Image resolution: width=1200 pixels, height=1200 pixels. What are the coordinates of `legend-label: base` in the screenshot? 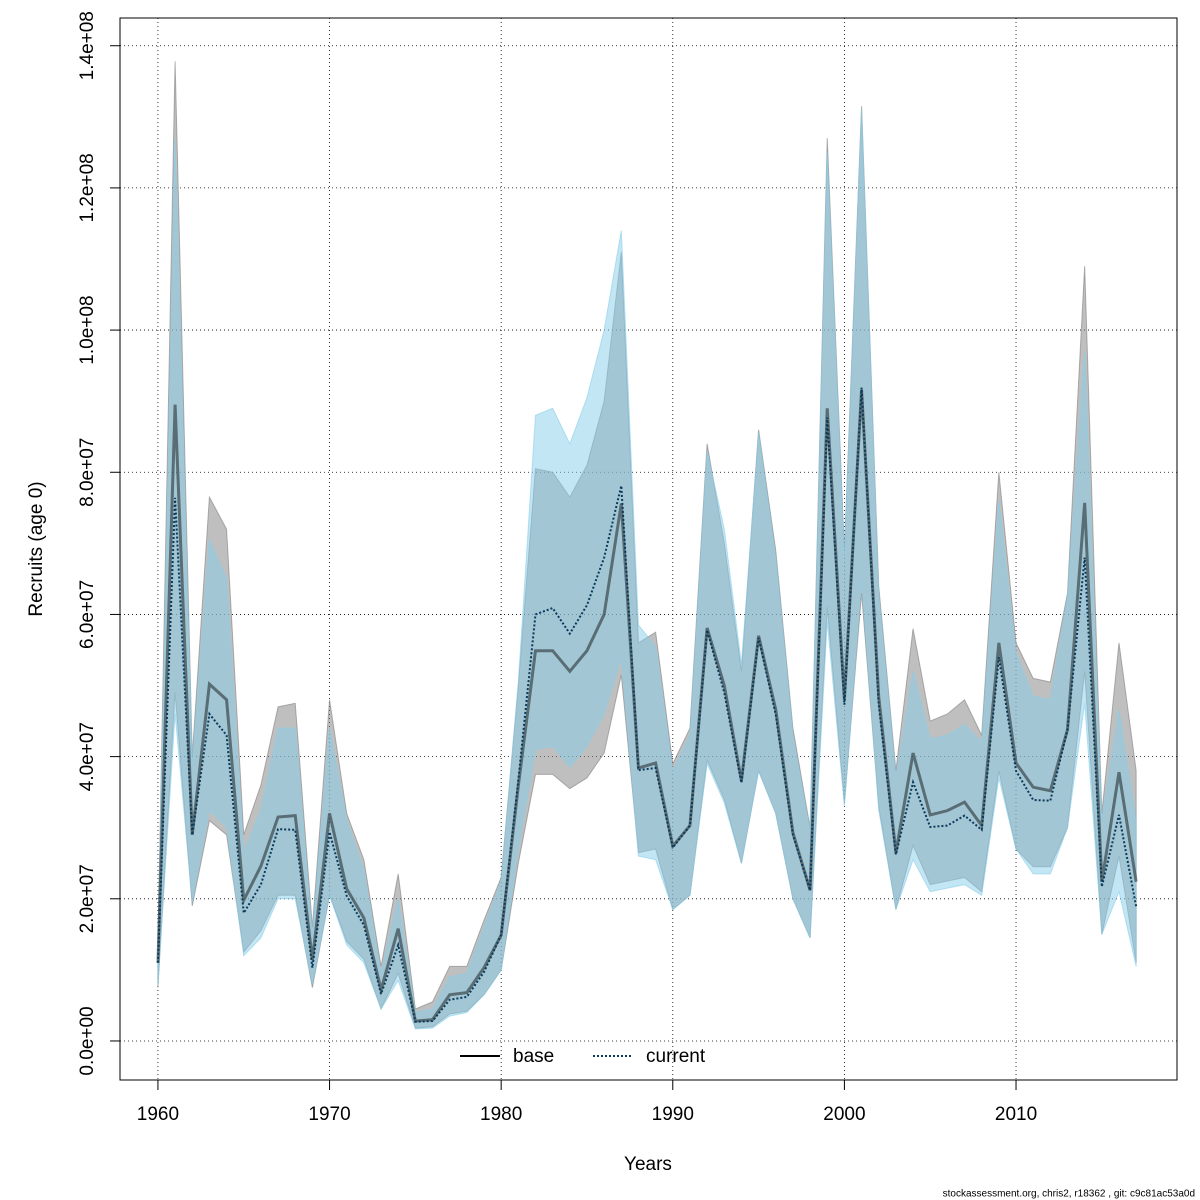 It's located at (533, 1056).